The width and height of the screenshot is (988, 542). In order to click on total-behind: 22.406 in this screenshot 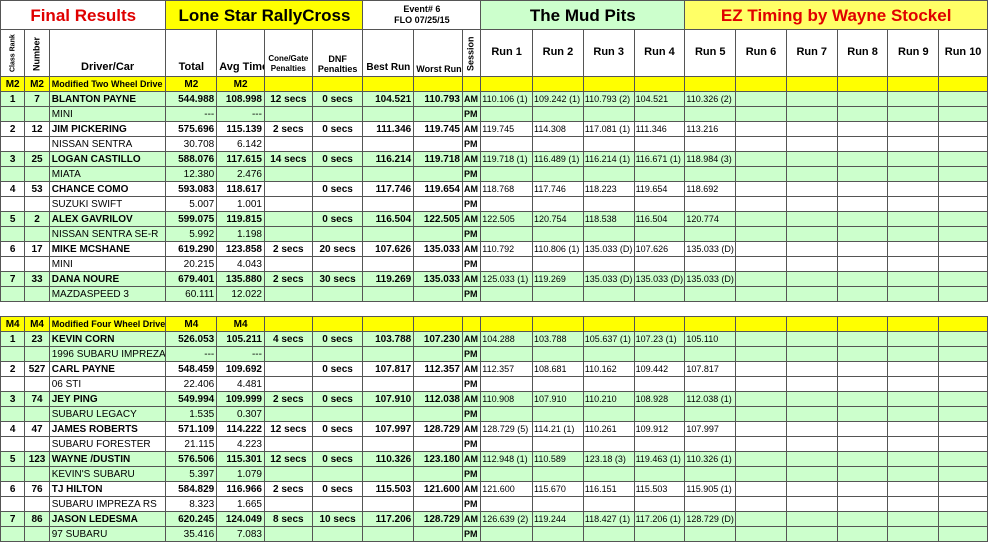, I will do `click(191, 384)`.